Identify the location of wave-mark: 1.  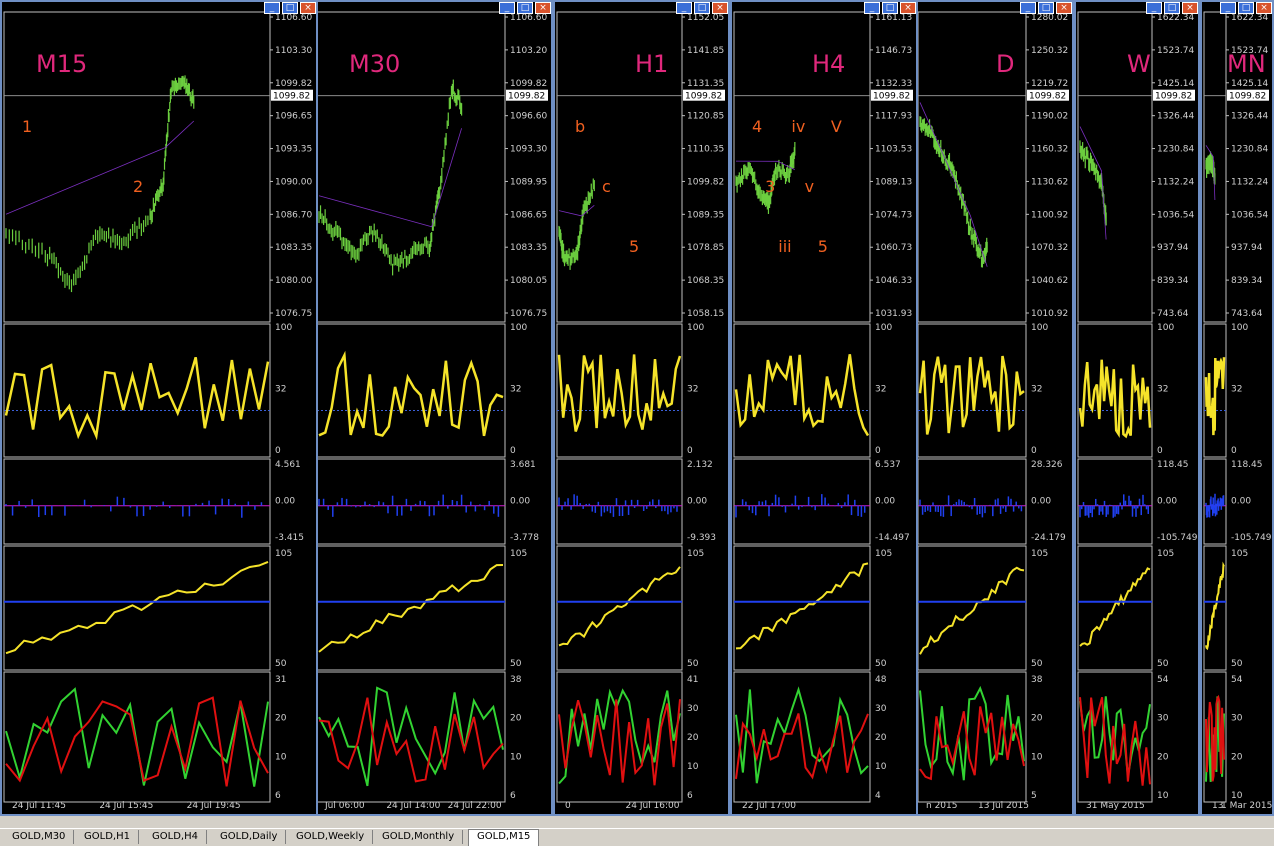
(27, 126).